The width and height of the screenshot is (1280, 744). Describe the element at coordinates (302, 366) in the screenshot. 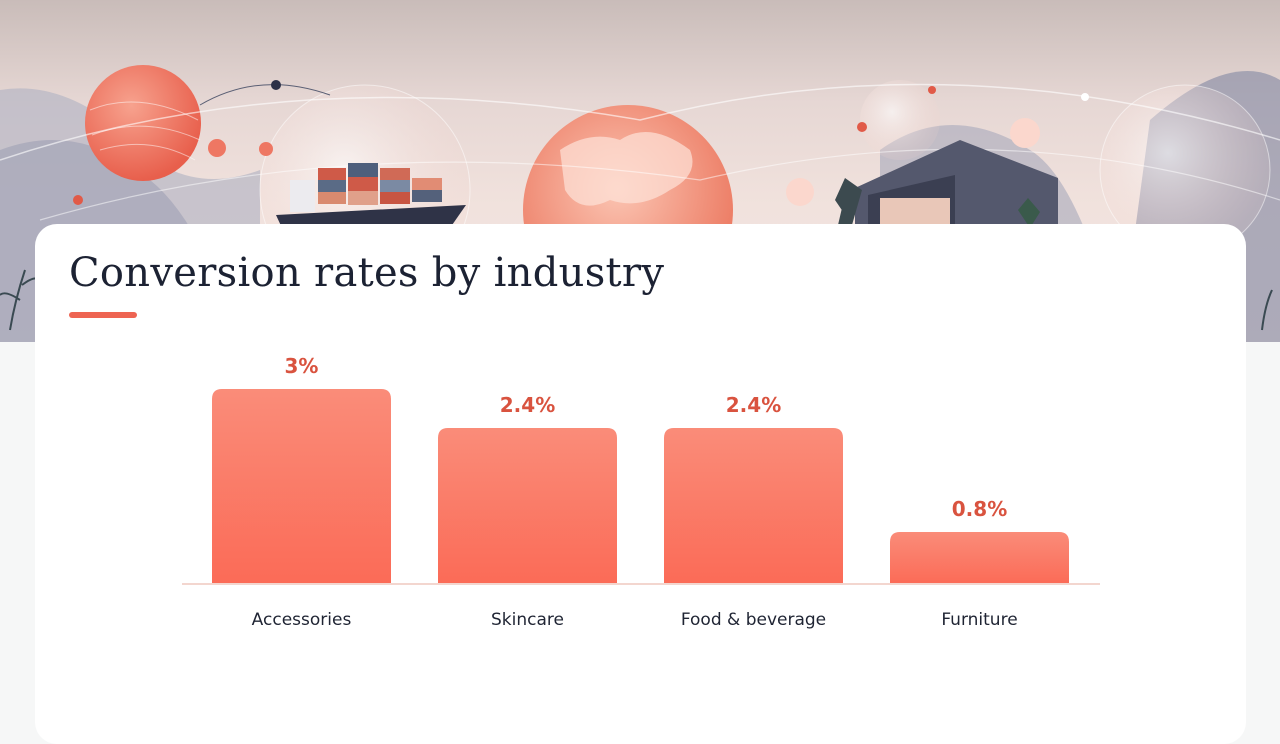

I see `value-label: 3%` at that location.